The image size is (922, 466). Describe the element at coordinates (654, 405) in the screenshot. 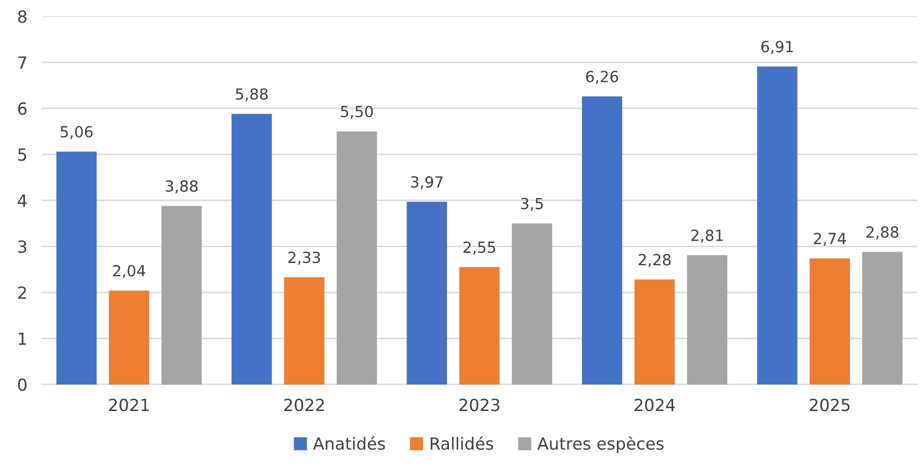

I see `x-tick-label: 2024` at that location.